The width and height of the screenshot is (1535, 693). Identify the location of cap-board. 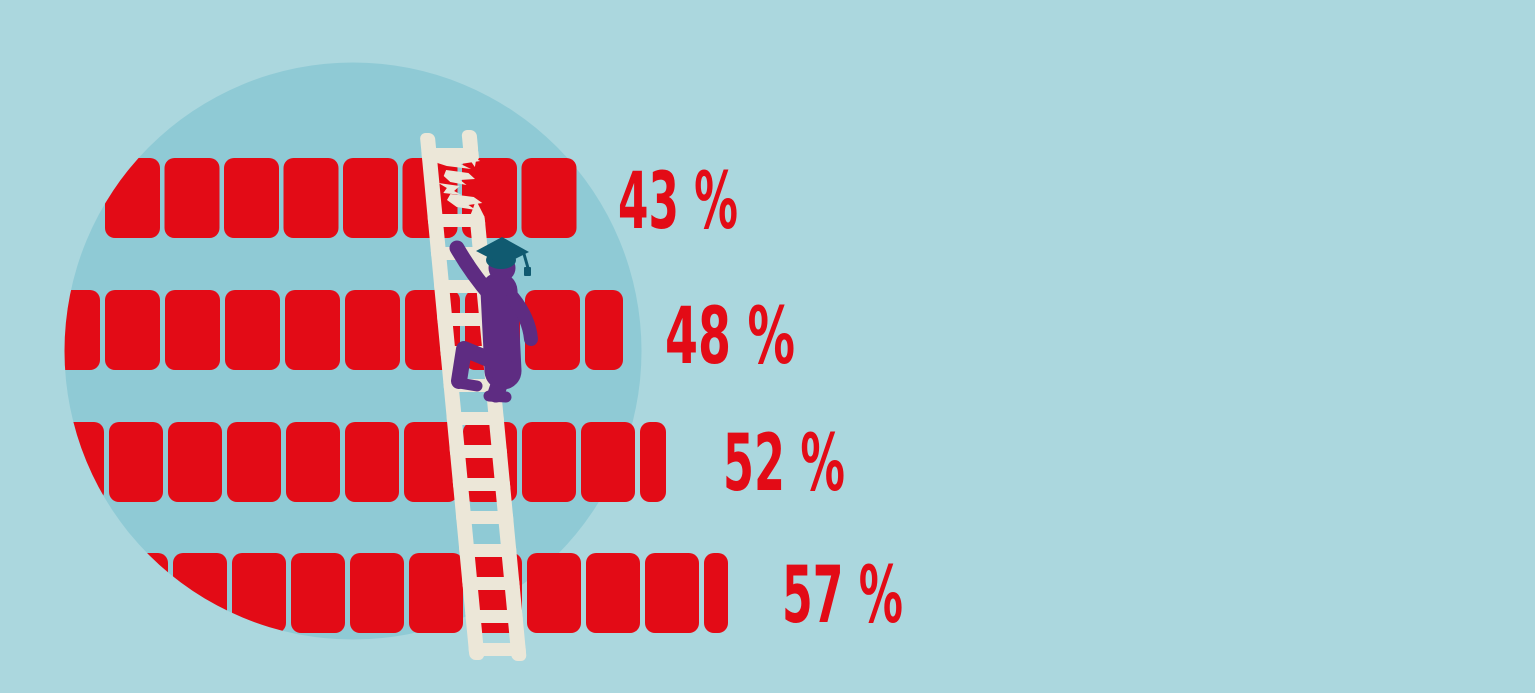
(502, 251).